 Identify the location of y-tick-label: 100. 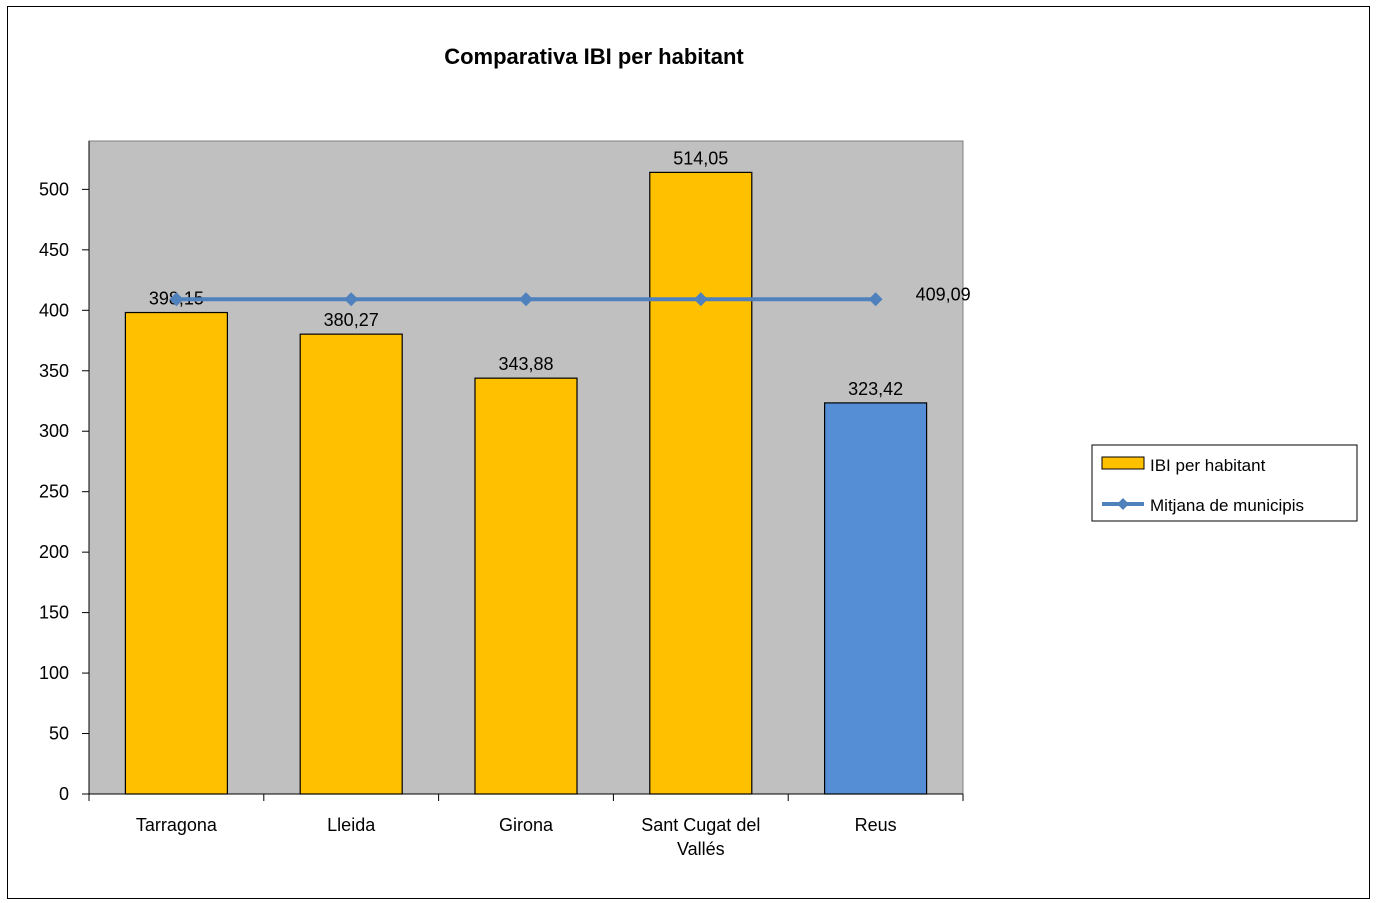
(54, 673).